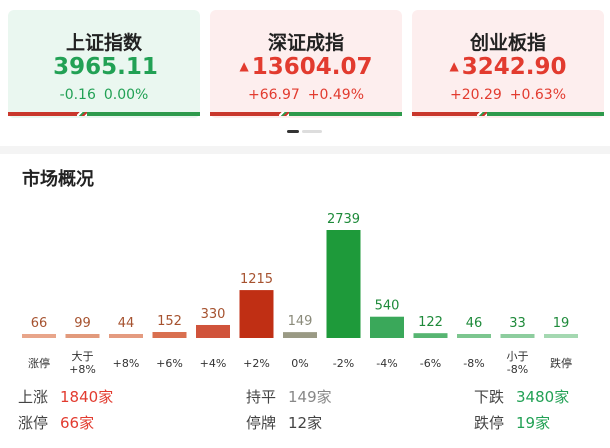 The image size is (610, 448). What do you see at coordinates (105, 67) in the screenshot?
I see `index-price: 3965.11` at bounding box center [105, 67].